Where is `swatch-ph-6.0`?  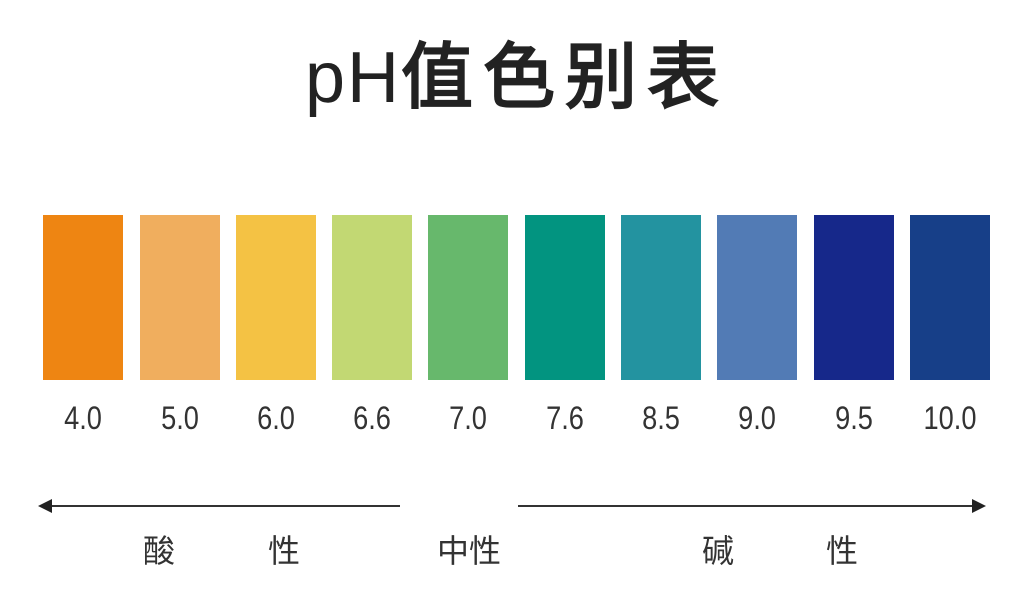 swatch-ph-6.0 is located at coordinates (276, 297).